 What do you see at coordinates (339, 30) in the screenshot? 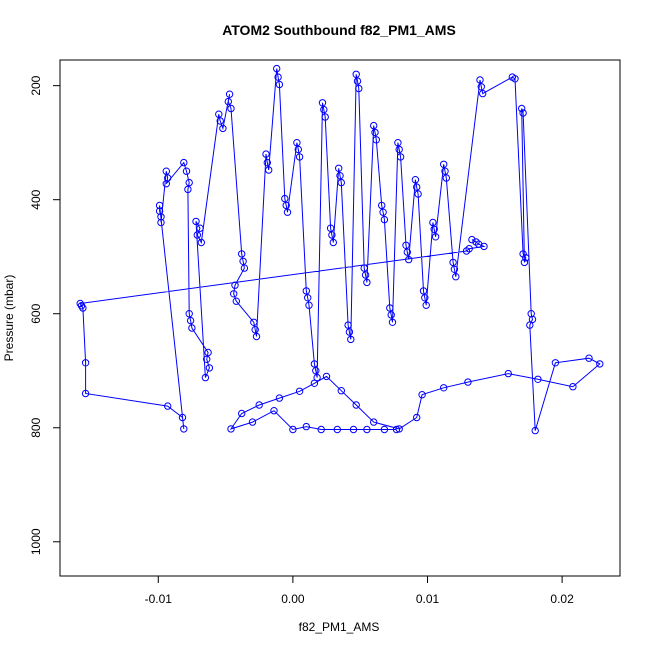
I see `chart-title: ATOM2 Southbound f82_PM1_AMS` at bounding box center [339, 30].